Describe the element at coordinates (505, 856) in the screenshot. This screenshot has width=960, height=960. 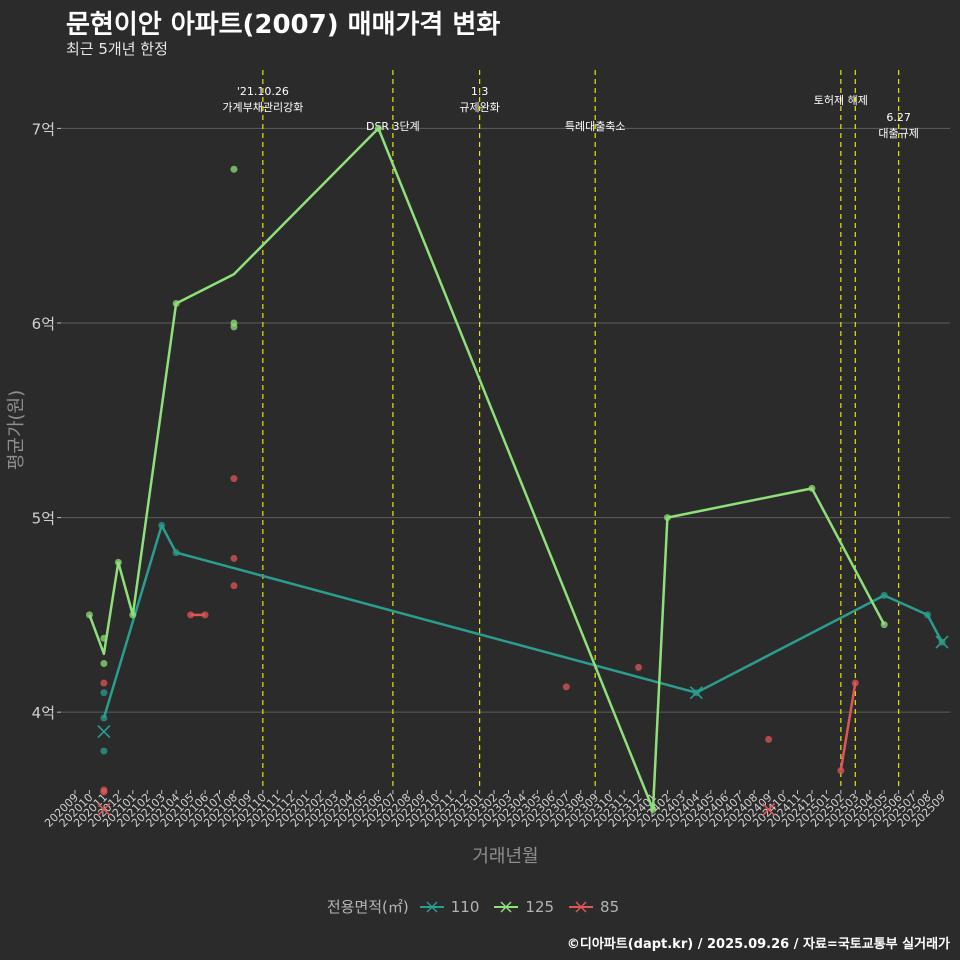
I see `x-axis-title: 거래년월` at that location.